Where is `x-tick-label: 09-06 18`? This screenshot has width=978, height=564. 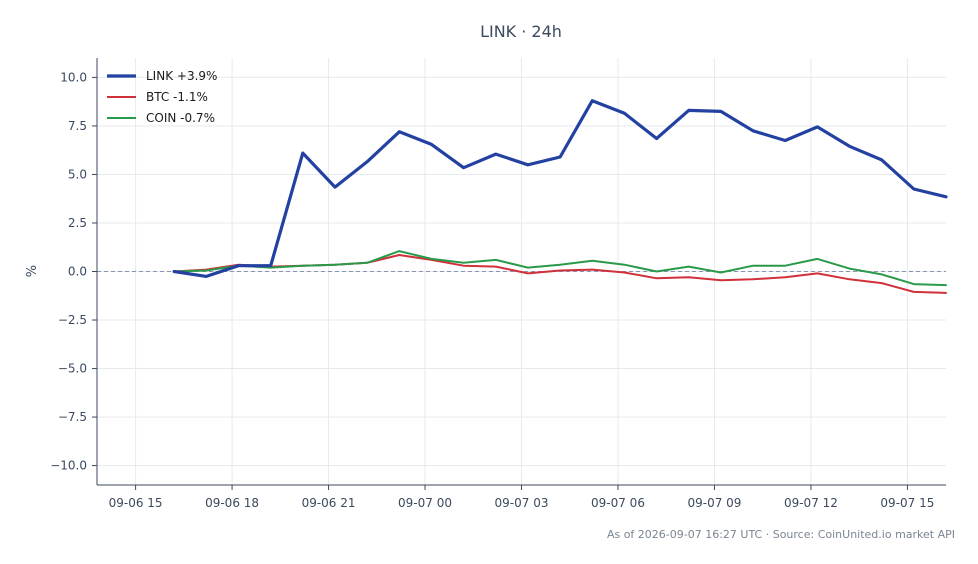 x-tick-label: 09-06 18 is located at coordinates (232, 503).